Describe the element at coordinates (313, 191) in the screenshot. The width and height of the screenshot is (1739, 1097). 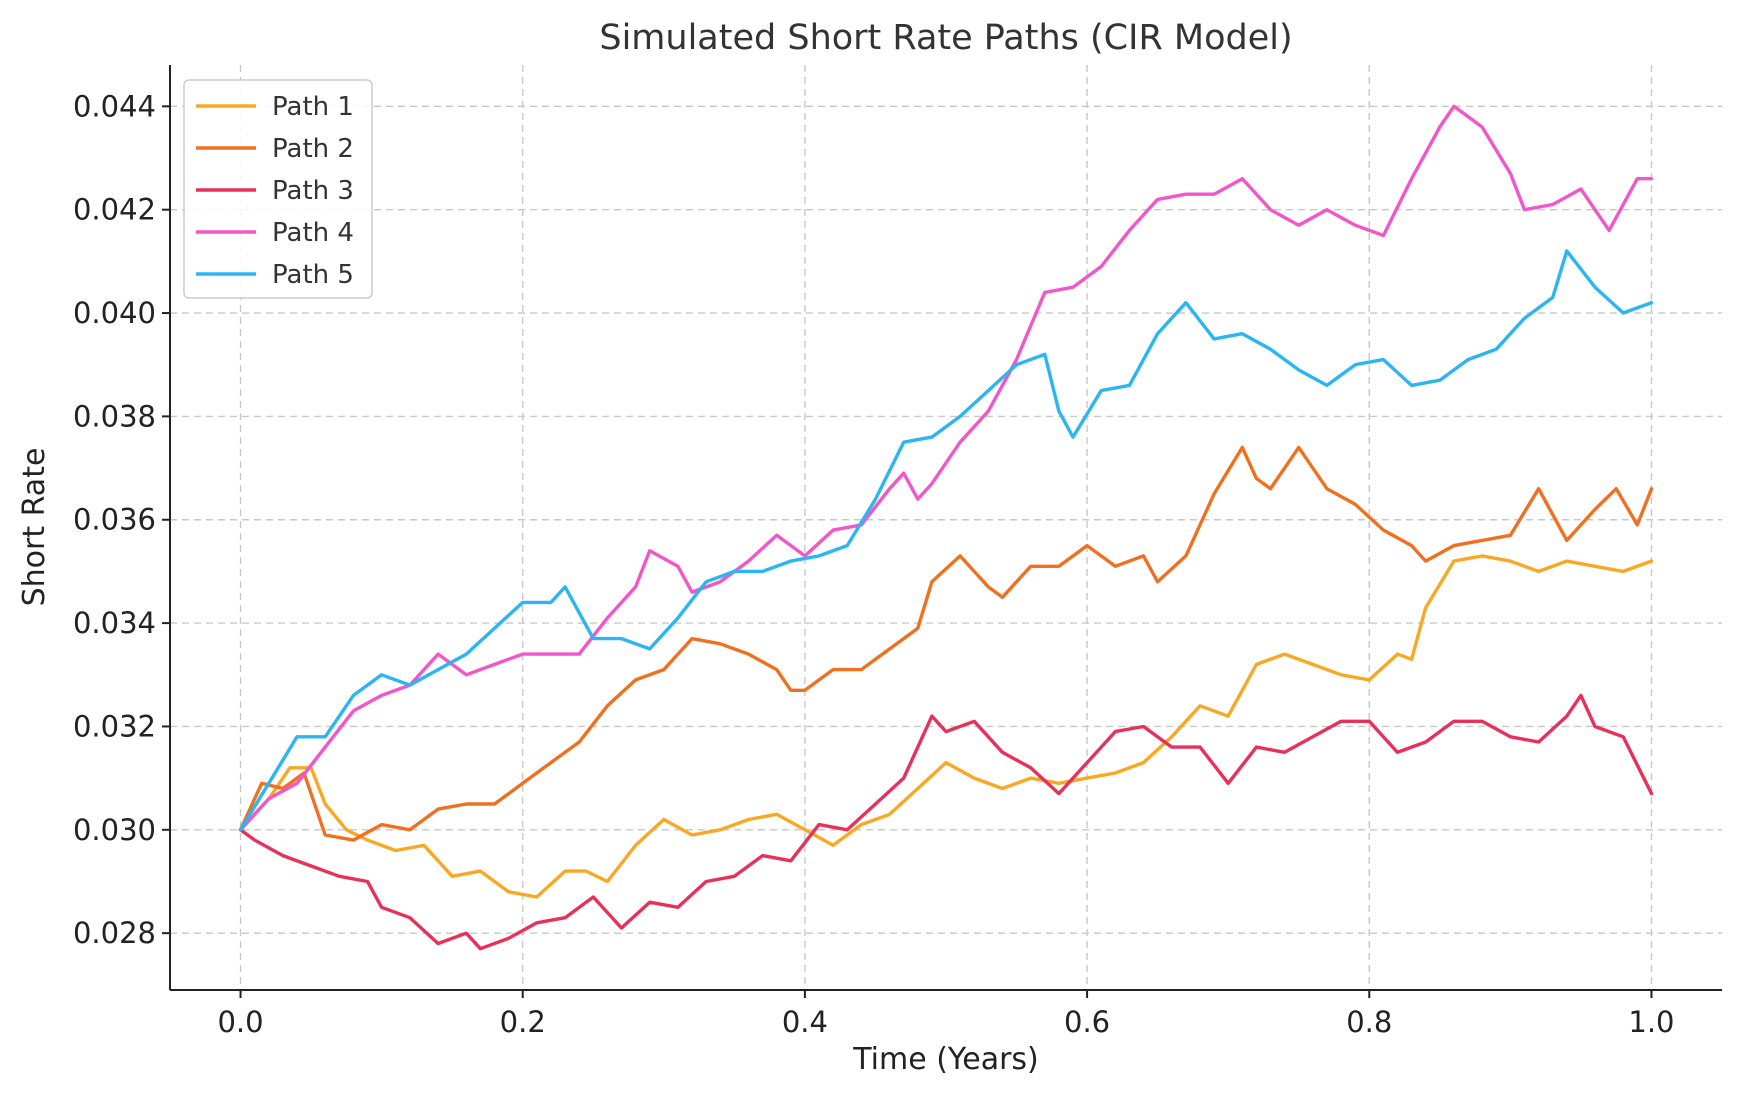
I see `legend-label-path-3: Path 3` at that location.